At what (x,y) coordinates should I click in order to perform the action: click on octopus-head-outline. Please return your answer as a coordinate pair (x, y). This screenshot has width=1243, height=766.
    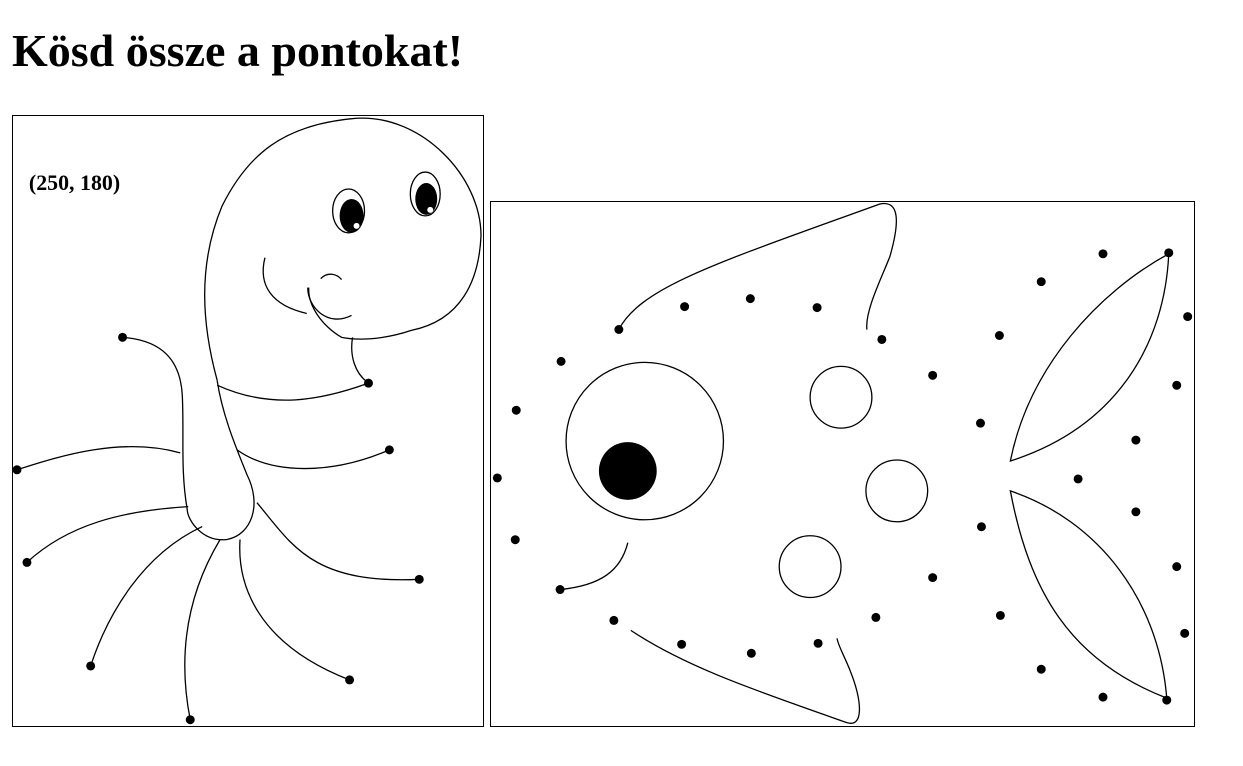
    Looking at the image, I should click on (343, 249).